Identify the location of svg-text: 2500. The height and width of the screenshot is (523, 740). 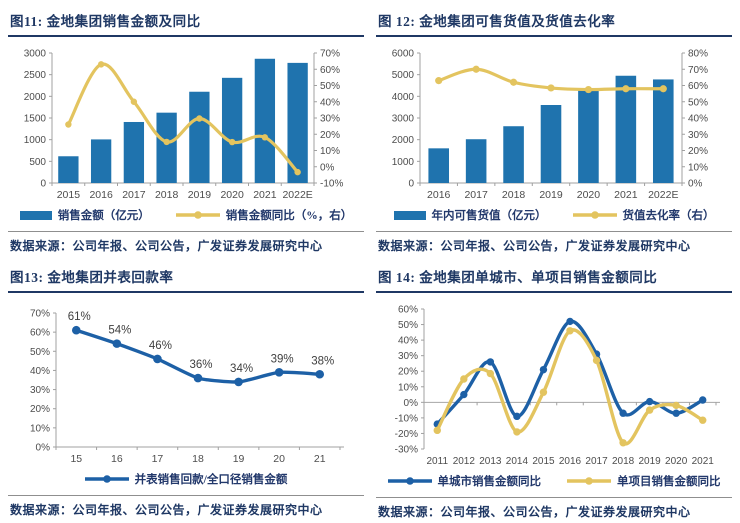
(35, 75).